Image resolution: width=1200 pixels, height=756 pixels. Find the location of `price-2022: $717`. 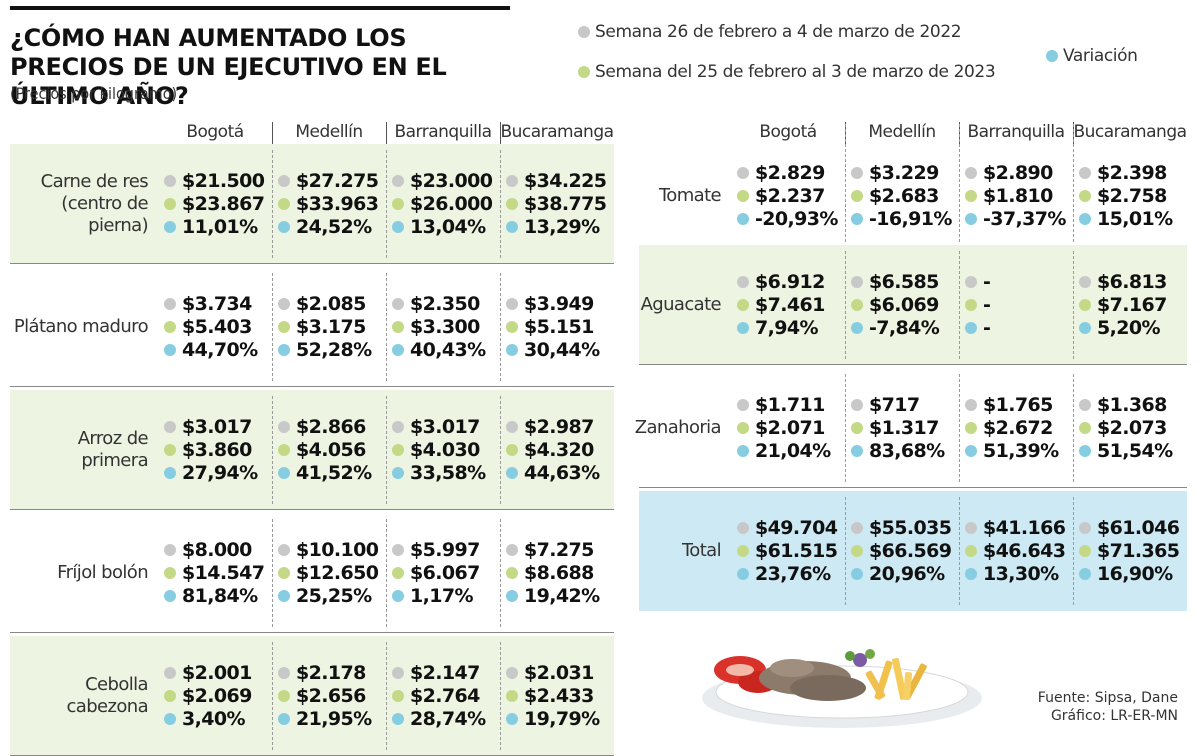

price-2022: $717 is located at coordinates (894, 405).